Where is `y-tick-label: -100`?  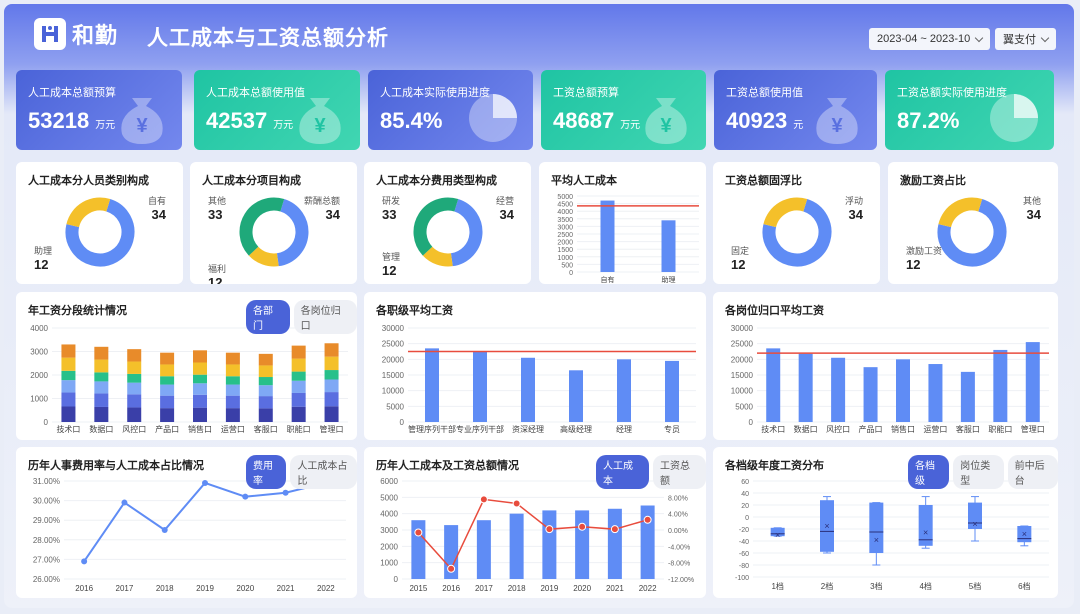
y-tick-label: -100 is located at coordinates (742, 578).